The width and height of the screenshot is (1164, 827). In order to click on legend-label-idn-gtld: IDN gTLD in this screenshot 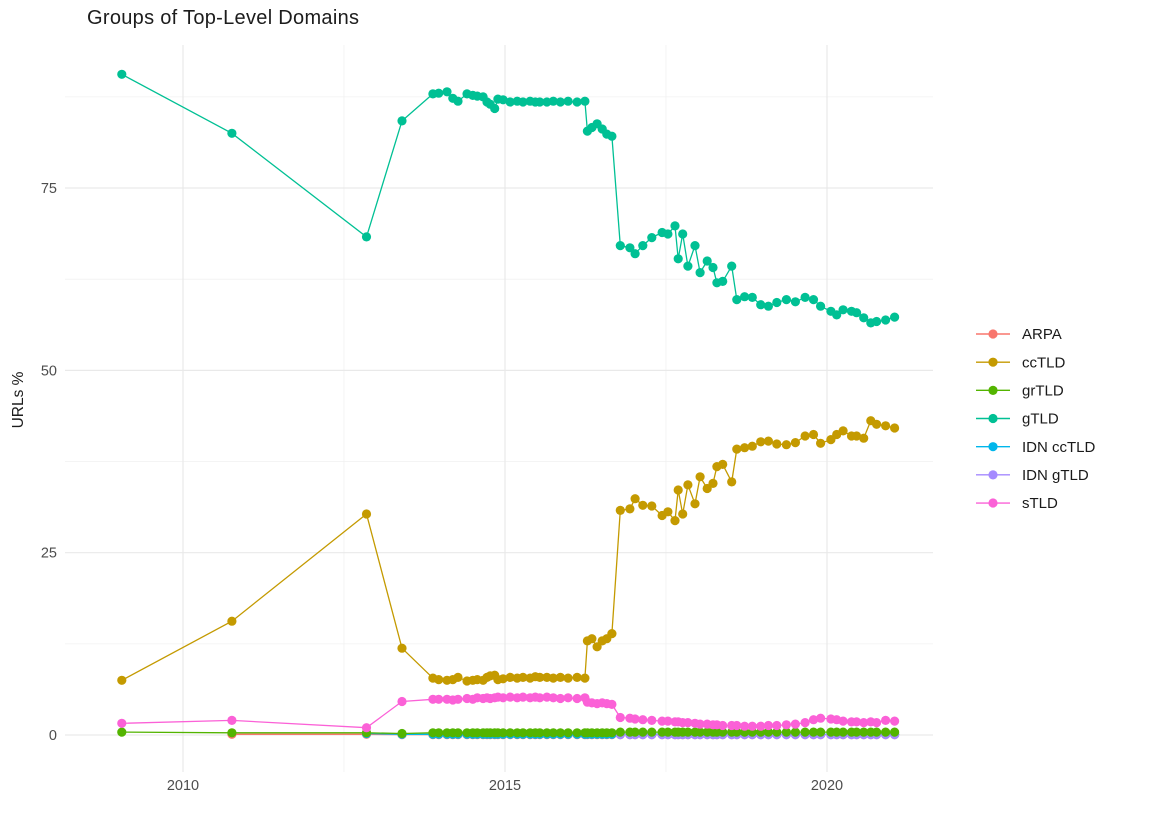, I will do `click(1055, 475)`.